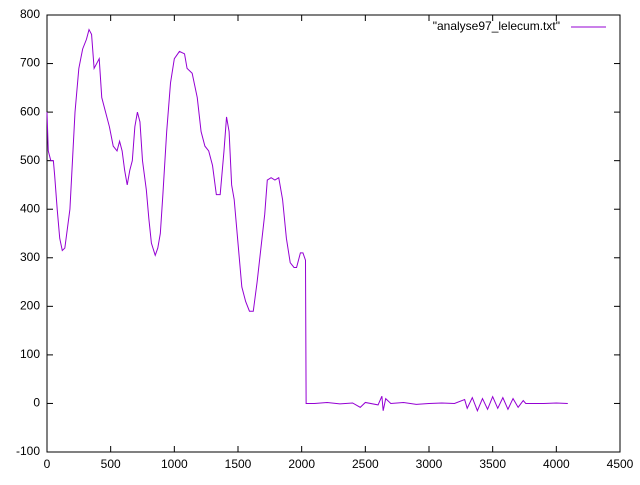 This screenshot has width=640, height=485. Describe the element at coordinates (174, 464) in the screenshot. I see `x-tick-label: 1000` at that location.